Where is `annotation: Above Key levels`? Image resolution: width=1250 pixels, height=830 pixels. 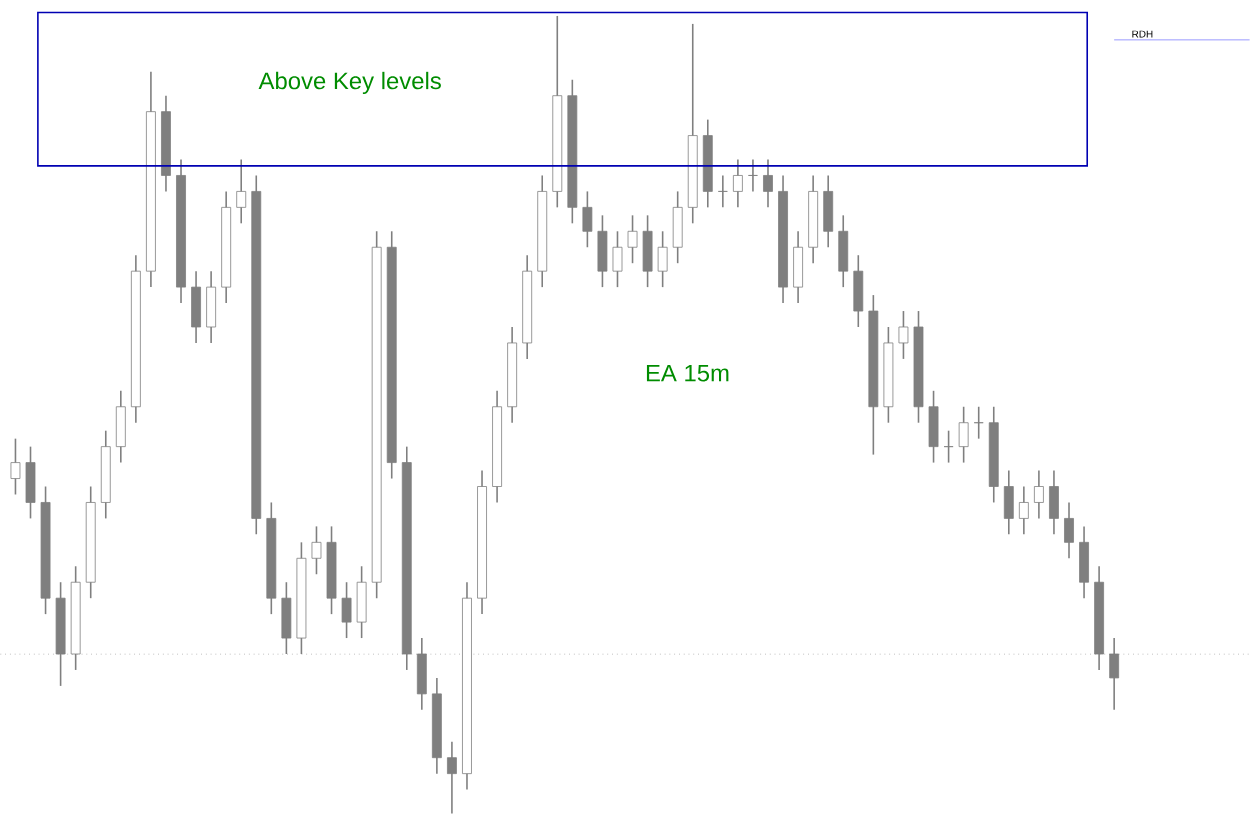 annotation: Above Key levels is located at coordinates (349, 83).